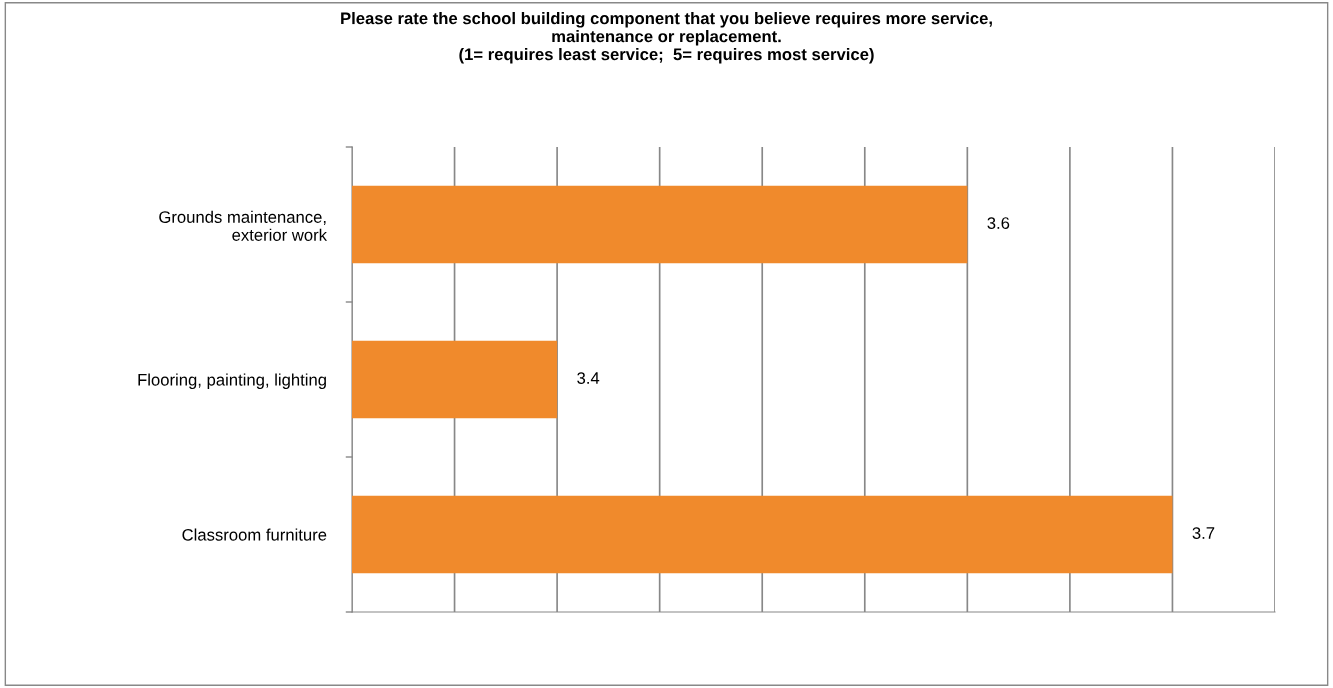 The width and height of the screenshot is (1333, 688). I want to click on y-tick-label: Classroom furniture, so click(254, 534).